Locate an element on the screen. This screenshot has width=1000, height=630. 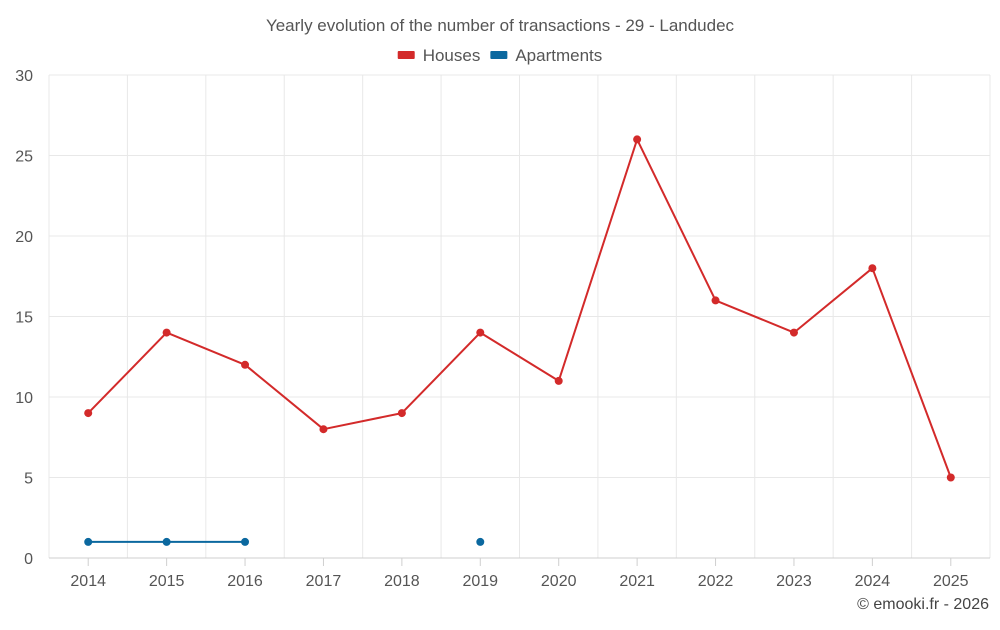
x-tick-label: 2020 is located at coordinates (559, 581).